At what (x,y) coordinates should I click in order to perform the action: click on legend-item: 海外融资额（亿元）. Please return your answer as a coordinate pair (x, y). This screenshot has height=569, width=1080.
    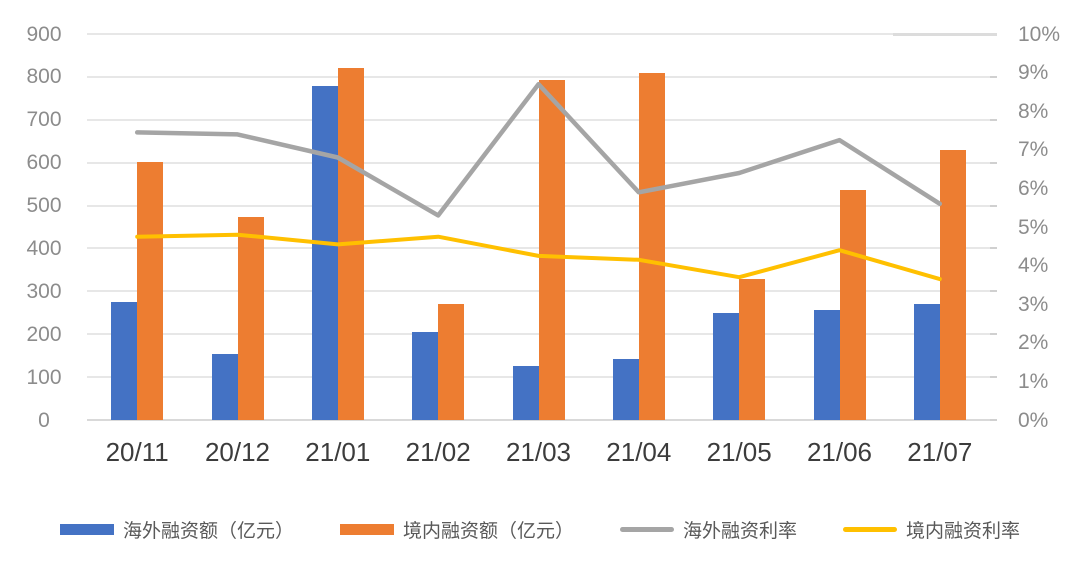
    Looking at the image, I should click on (176, 529).